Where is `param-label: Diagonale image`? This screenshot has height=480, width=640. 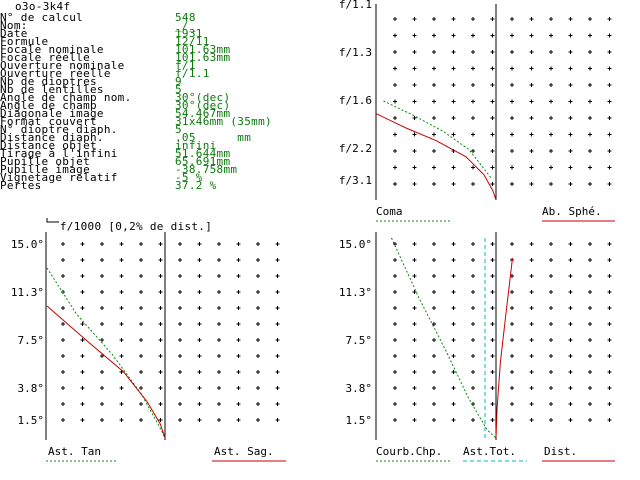
param-label: Diagonale image is located at coordinates (52, 113).